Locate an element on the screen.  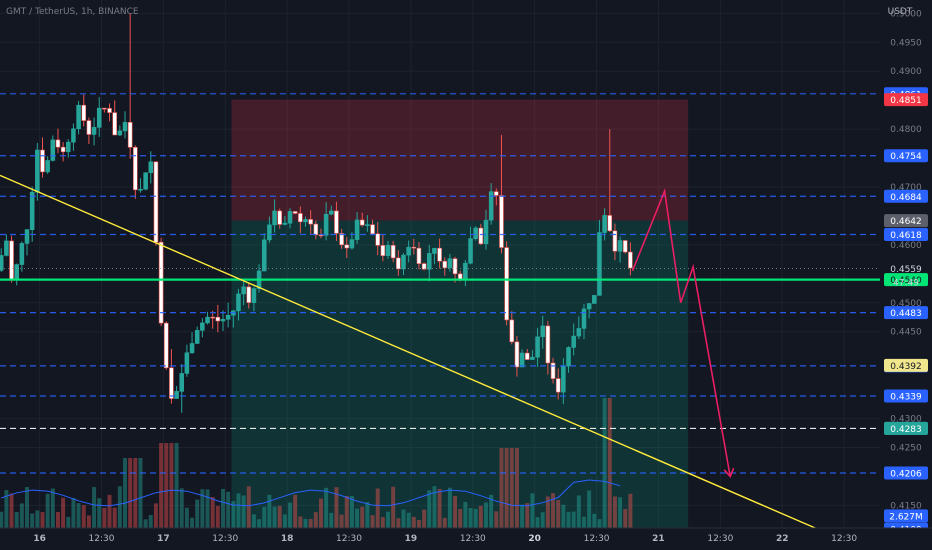
marker-4-tag-text: 0.4283 is located at coordinates (906, 430).